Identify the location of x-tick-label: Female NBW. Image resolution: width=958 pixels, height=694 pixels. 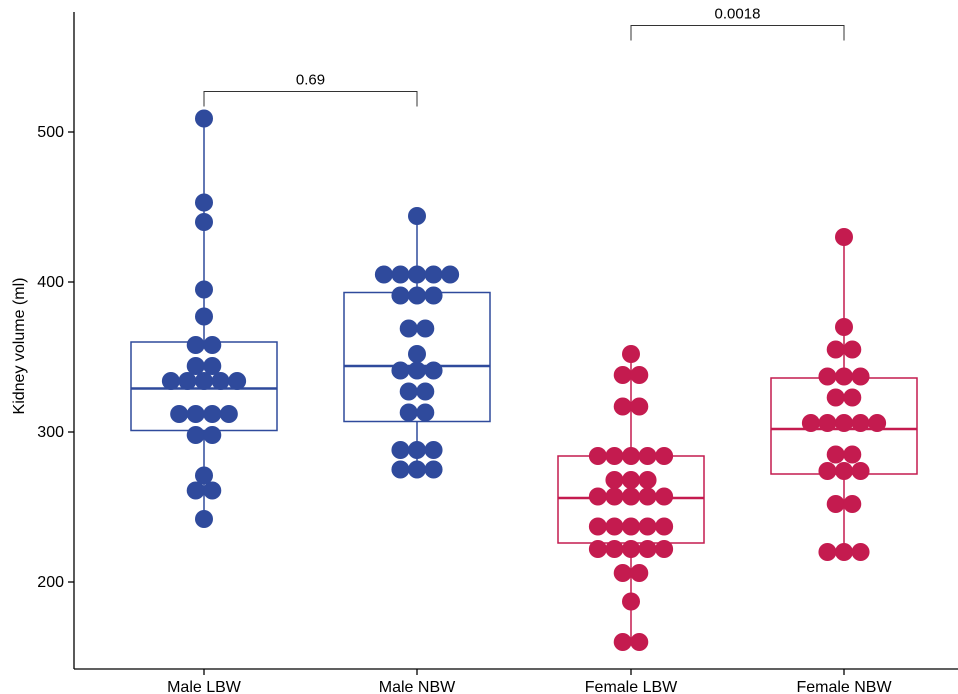
(844, 686).